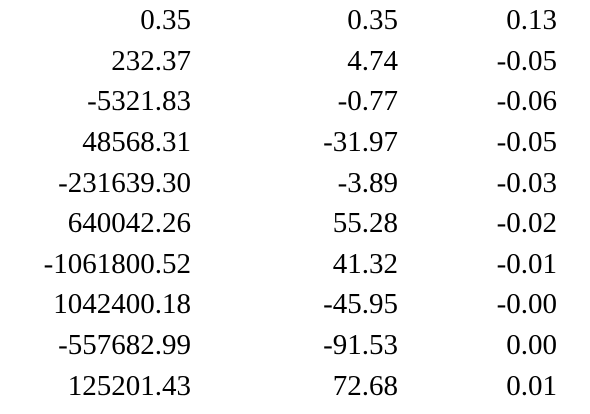 The height and width of the screenshot is (414, 590). Describe the element at coordinates (531, 385) in the screenshot. I see `table-cell: 0.01` at that location.